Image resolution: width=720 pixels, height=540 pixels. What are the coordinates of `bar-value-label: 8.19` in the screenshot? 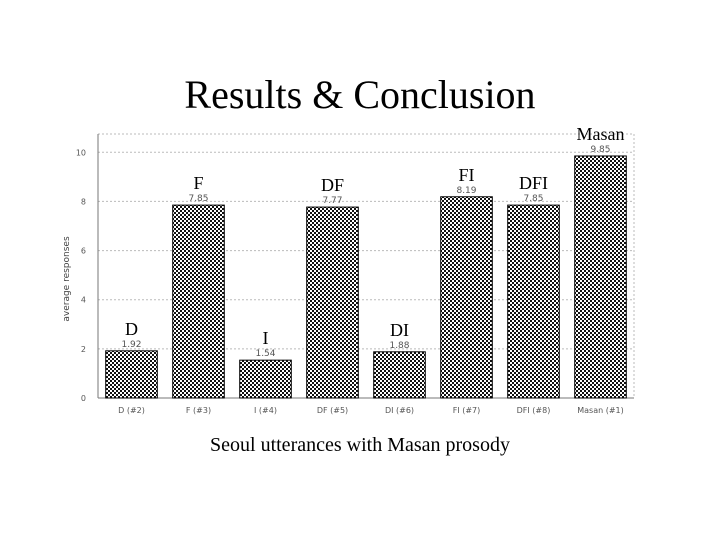 It's located at (466, 191).